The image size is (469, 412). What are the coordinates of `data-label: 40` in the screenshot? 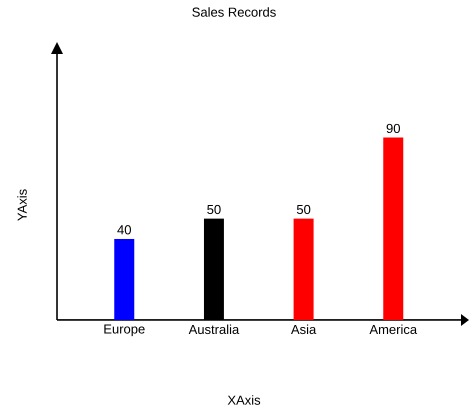 It's located at (124, 229).